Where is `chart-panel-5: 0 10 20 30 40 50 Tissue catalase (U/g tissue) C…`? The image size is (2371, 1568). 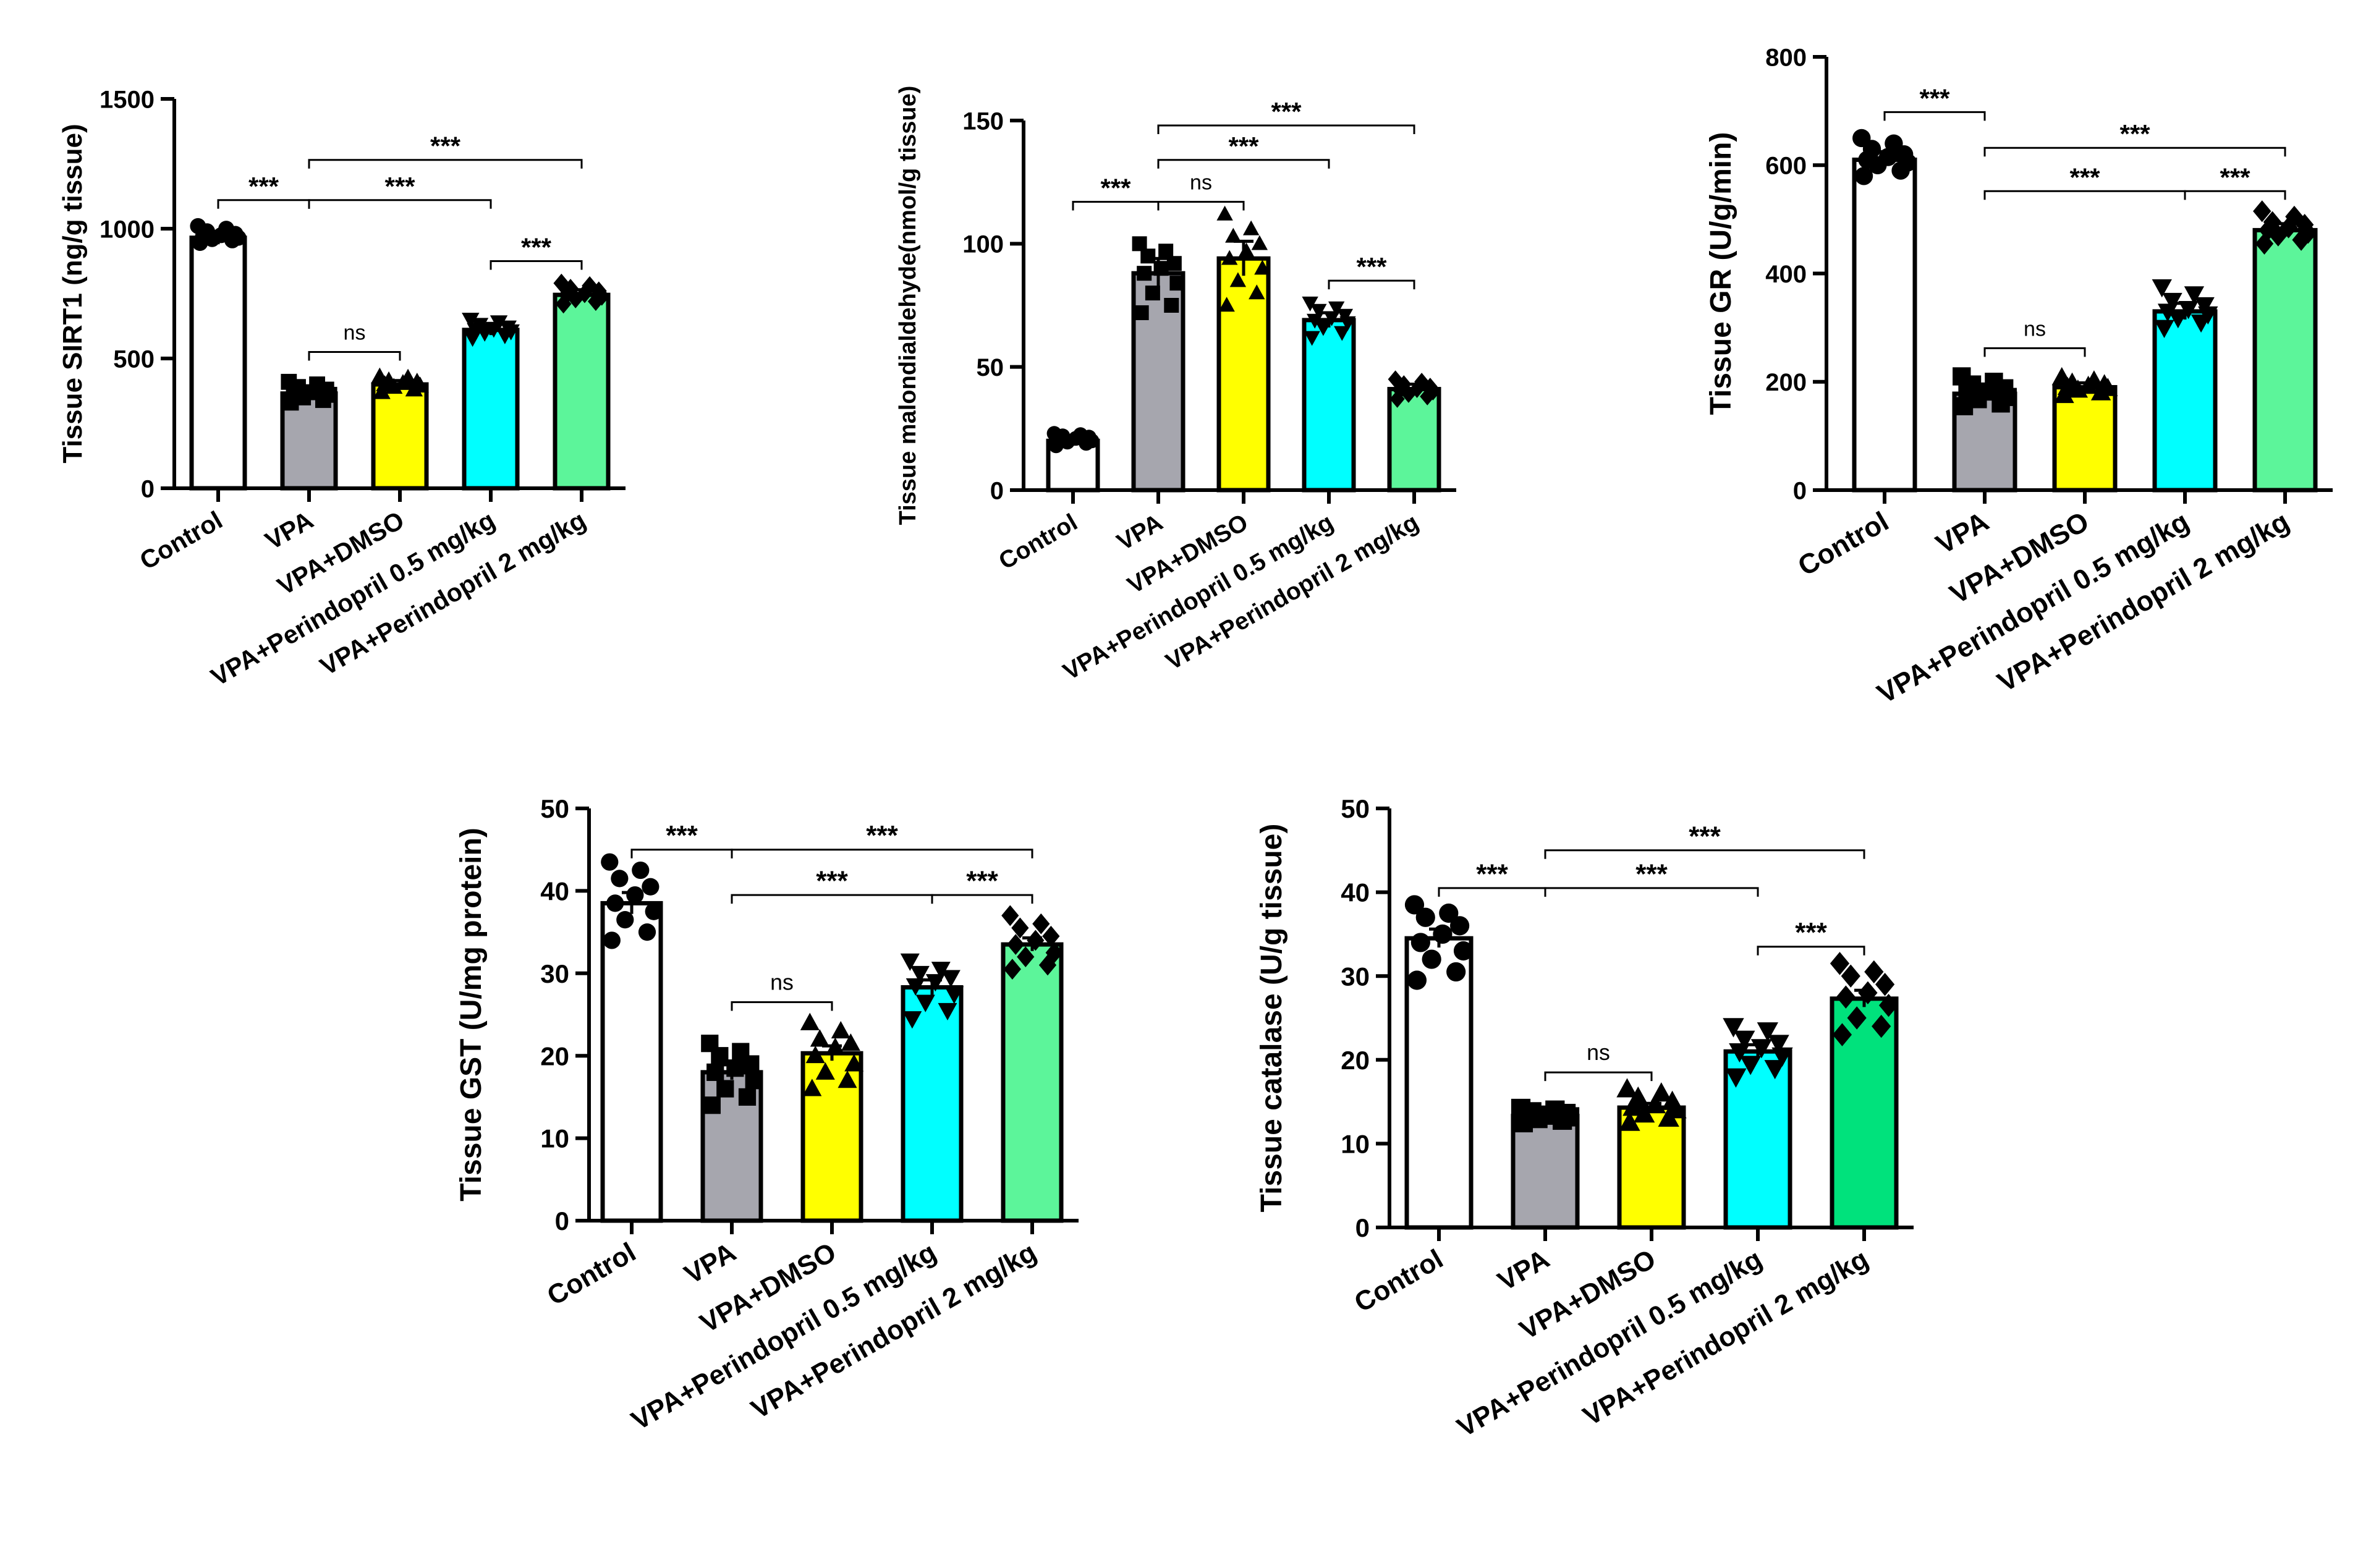 chart-panel-5: 0 10 20 30 40 50 Tissue catalase (U/g tissue) C… is located at coordinates (1584, 1119).